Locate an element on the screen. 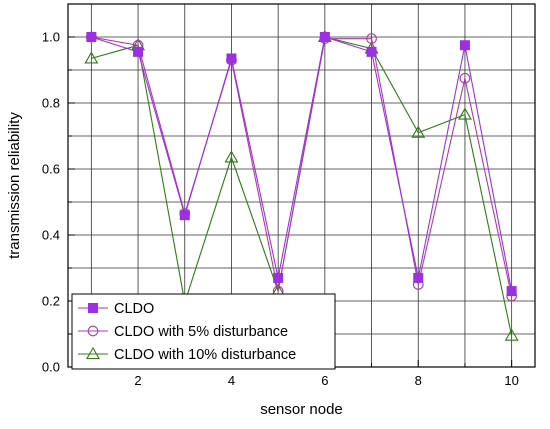 The height and width of the screenshot is (429, 550). x-tick-label: 4 is located at coordinates (231, 380).